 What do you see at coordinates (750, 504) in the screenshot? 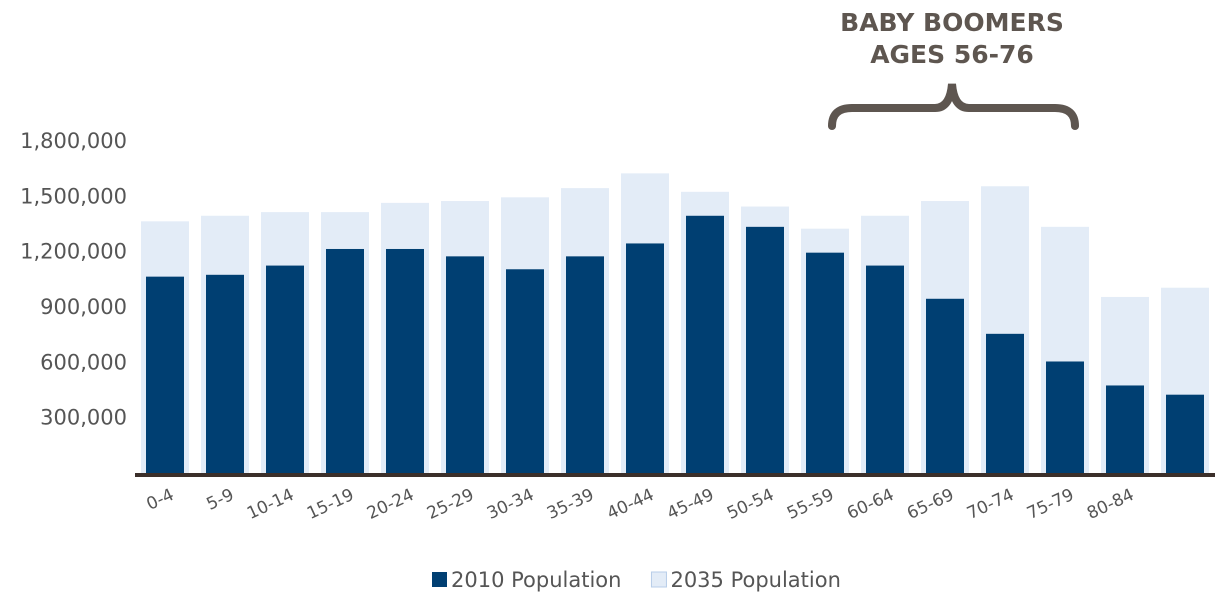
I see `x-tick-label: 50-54` at bounding box center [750, 504].